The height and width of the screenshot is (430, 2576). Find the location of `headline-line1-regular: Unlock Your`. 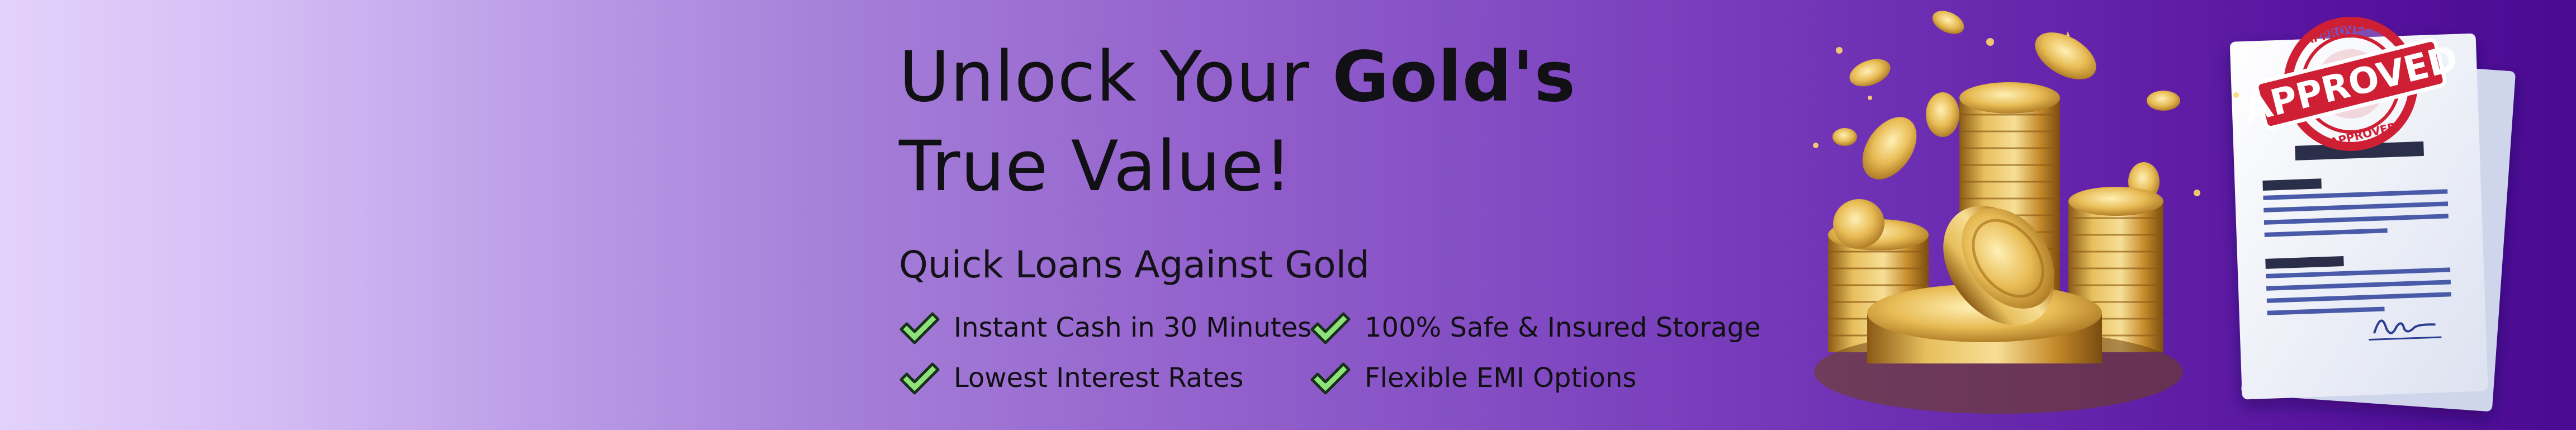

headline-line1-regular: Unlock Your is located at coordinates (1116, 77).